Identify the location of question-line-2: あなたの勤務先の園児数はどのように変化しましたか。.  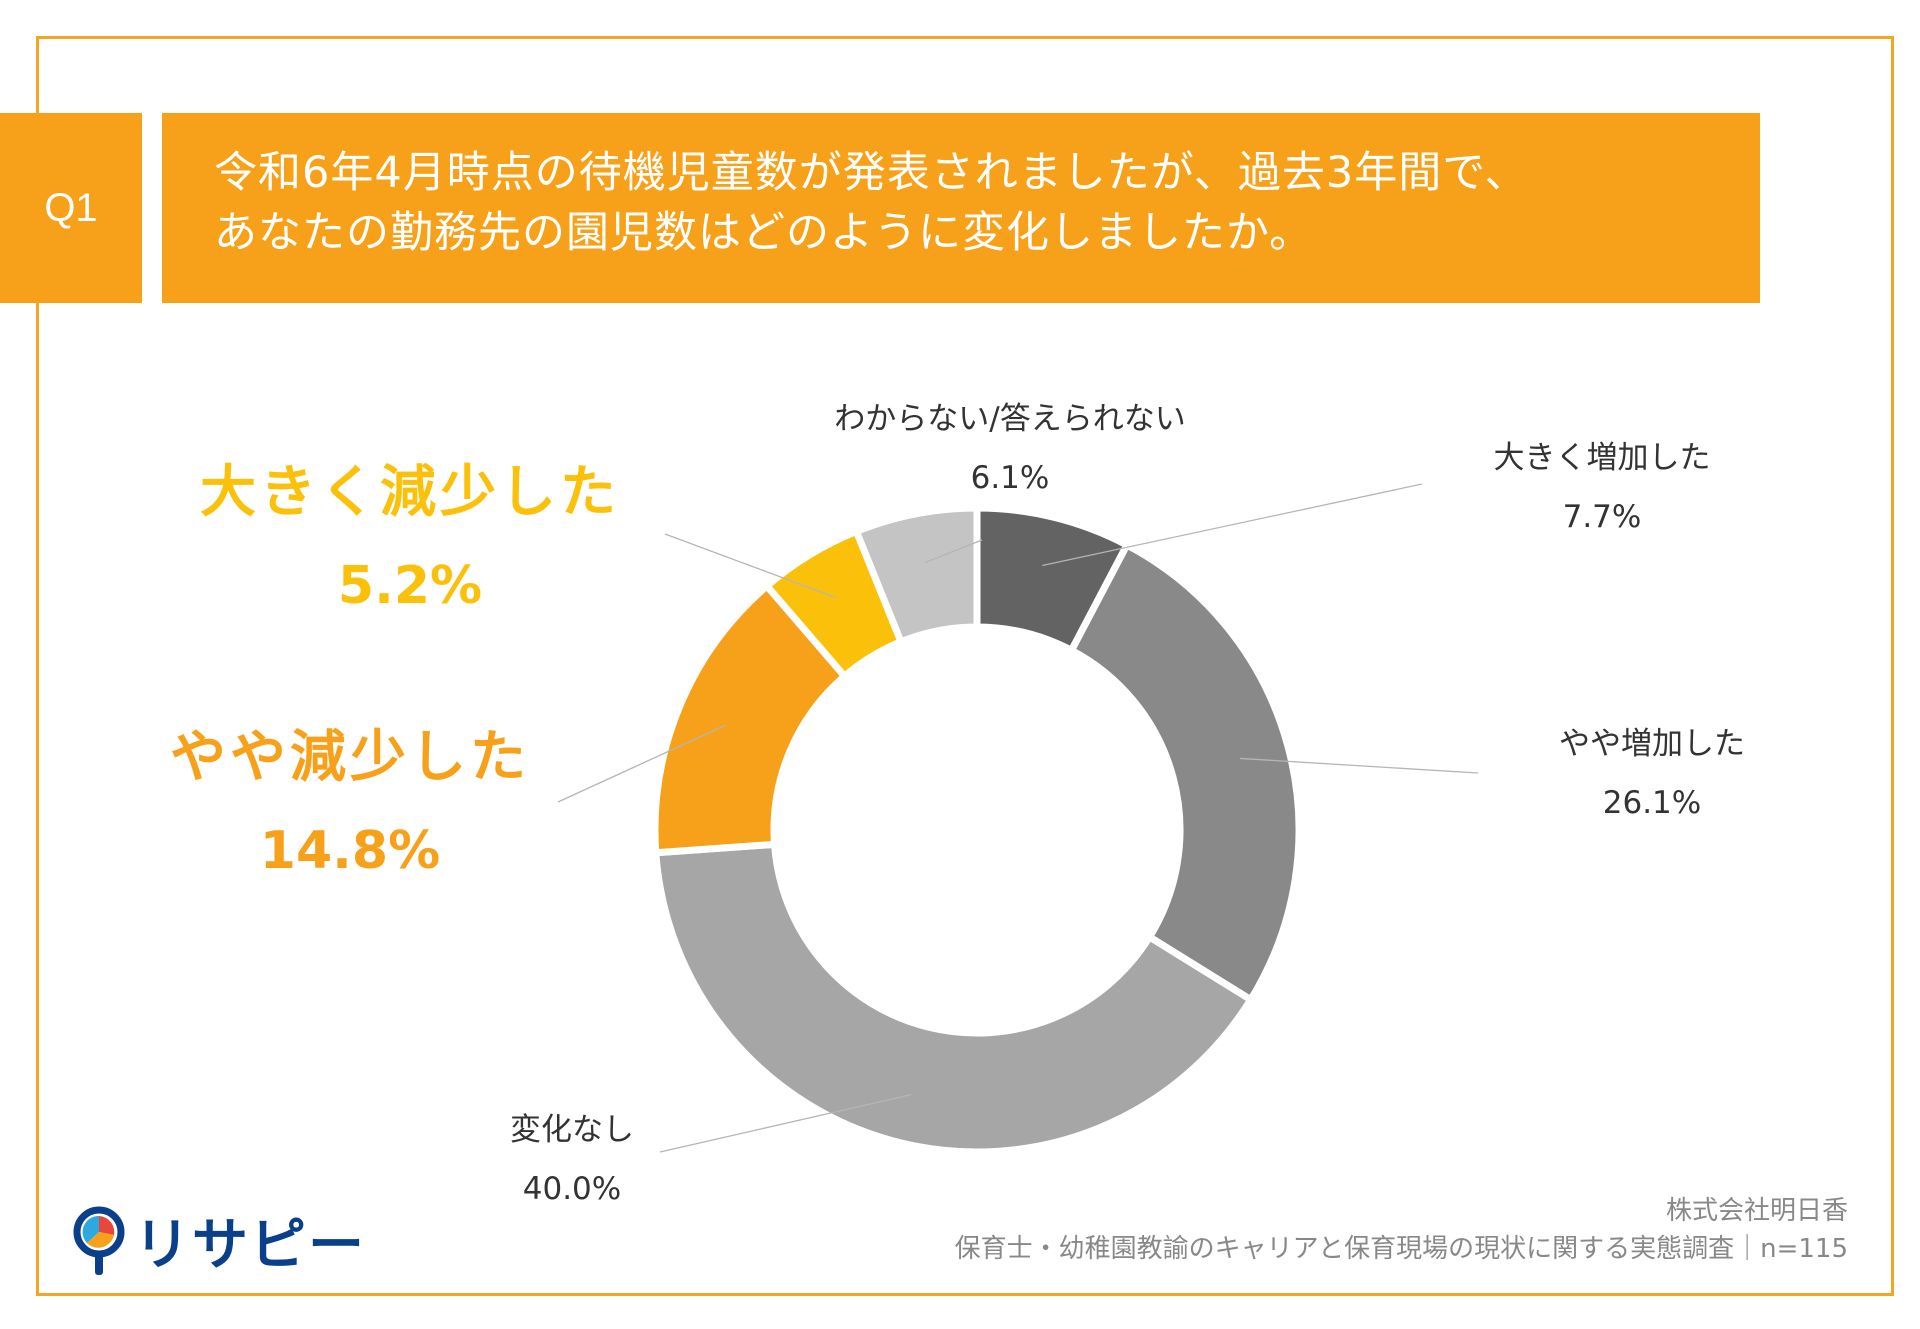
(764, 233).